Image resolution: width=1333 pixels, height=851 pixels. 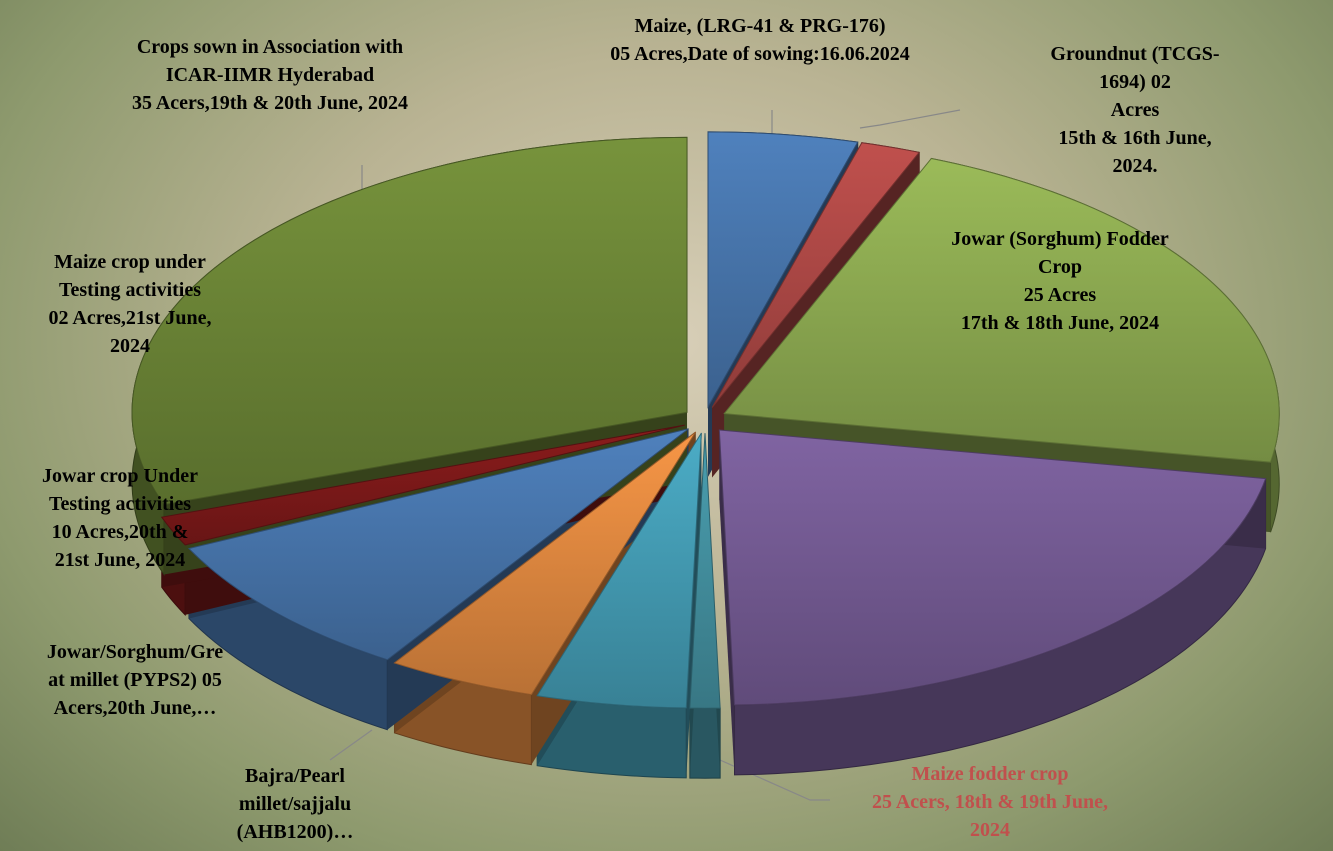 I want to click on slice-side, so click(x=705, y=743).